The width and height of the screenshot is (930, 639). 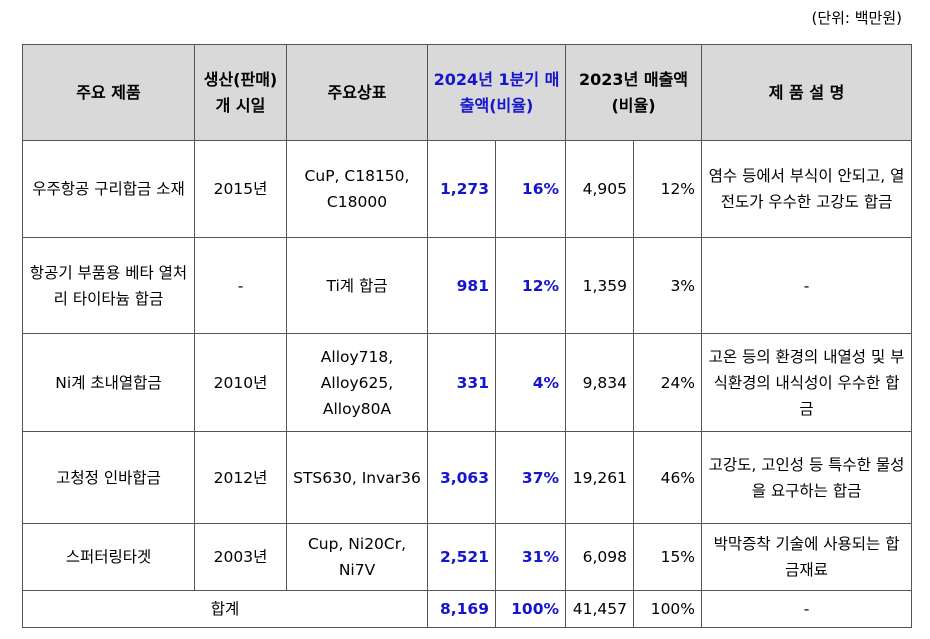 What do you see at coordinates (600, 382) in the screenshot?
I see `y2023-amount: 9,834` at bounding box center [600, 382].